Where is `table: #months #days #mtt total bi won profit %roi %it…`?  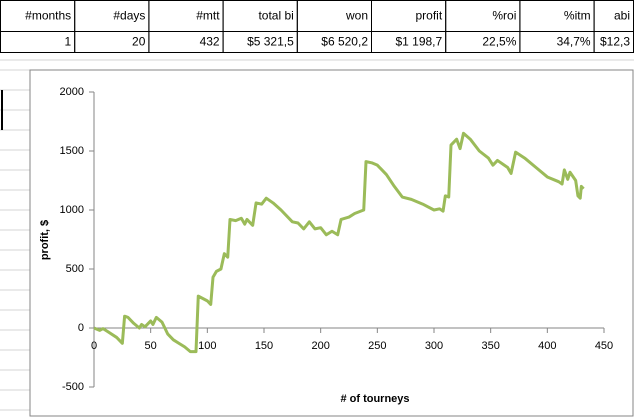 table: #months #days #mtt total bi won profit %roi %it… is located at coordinates (317, 26).